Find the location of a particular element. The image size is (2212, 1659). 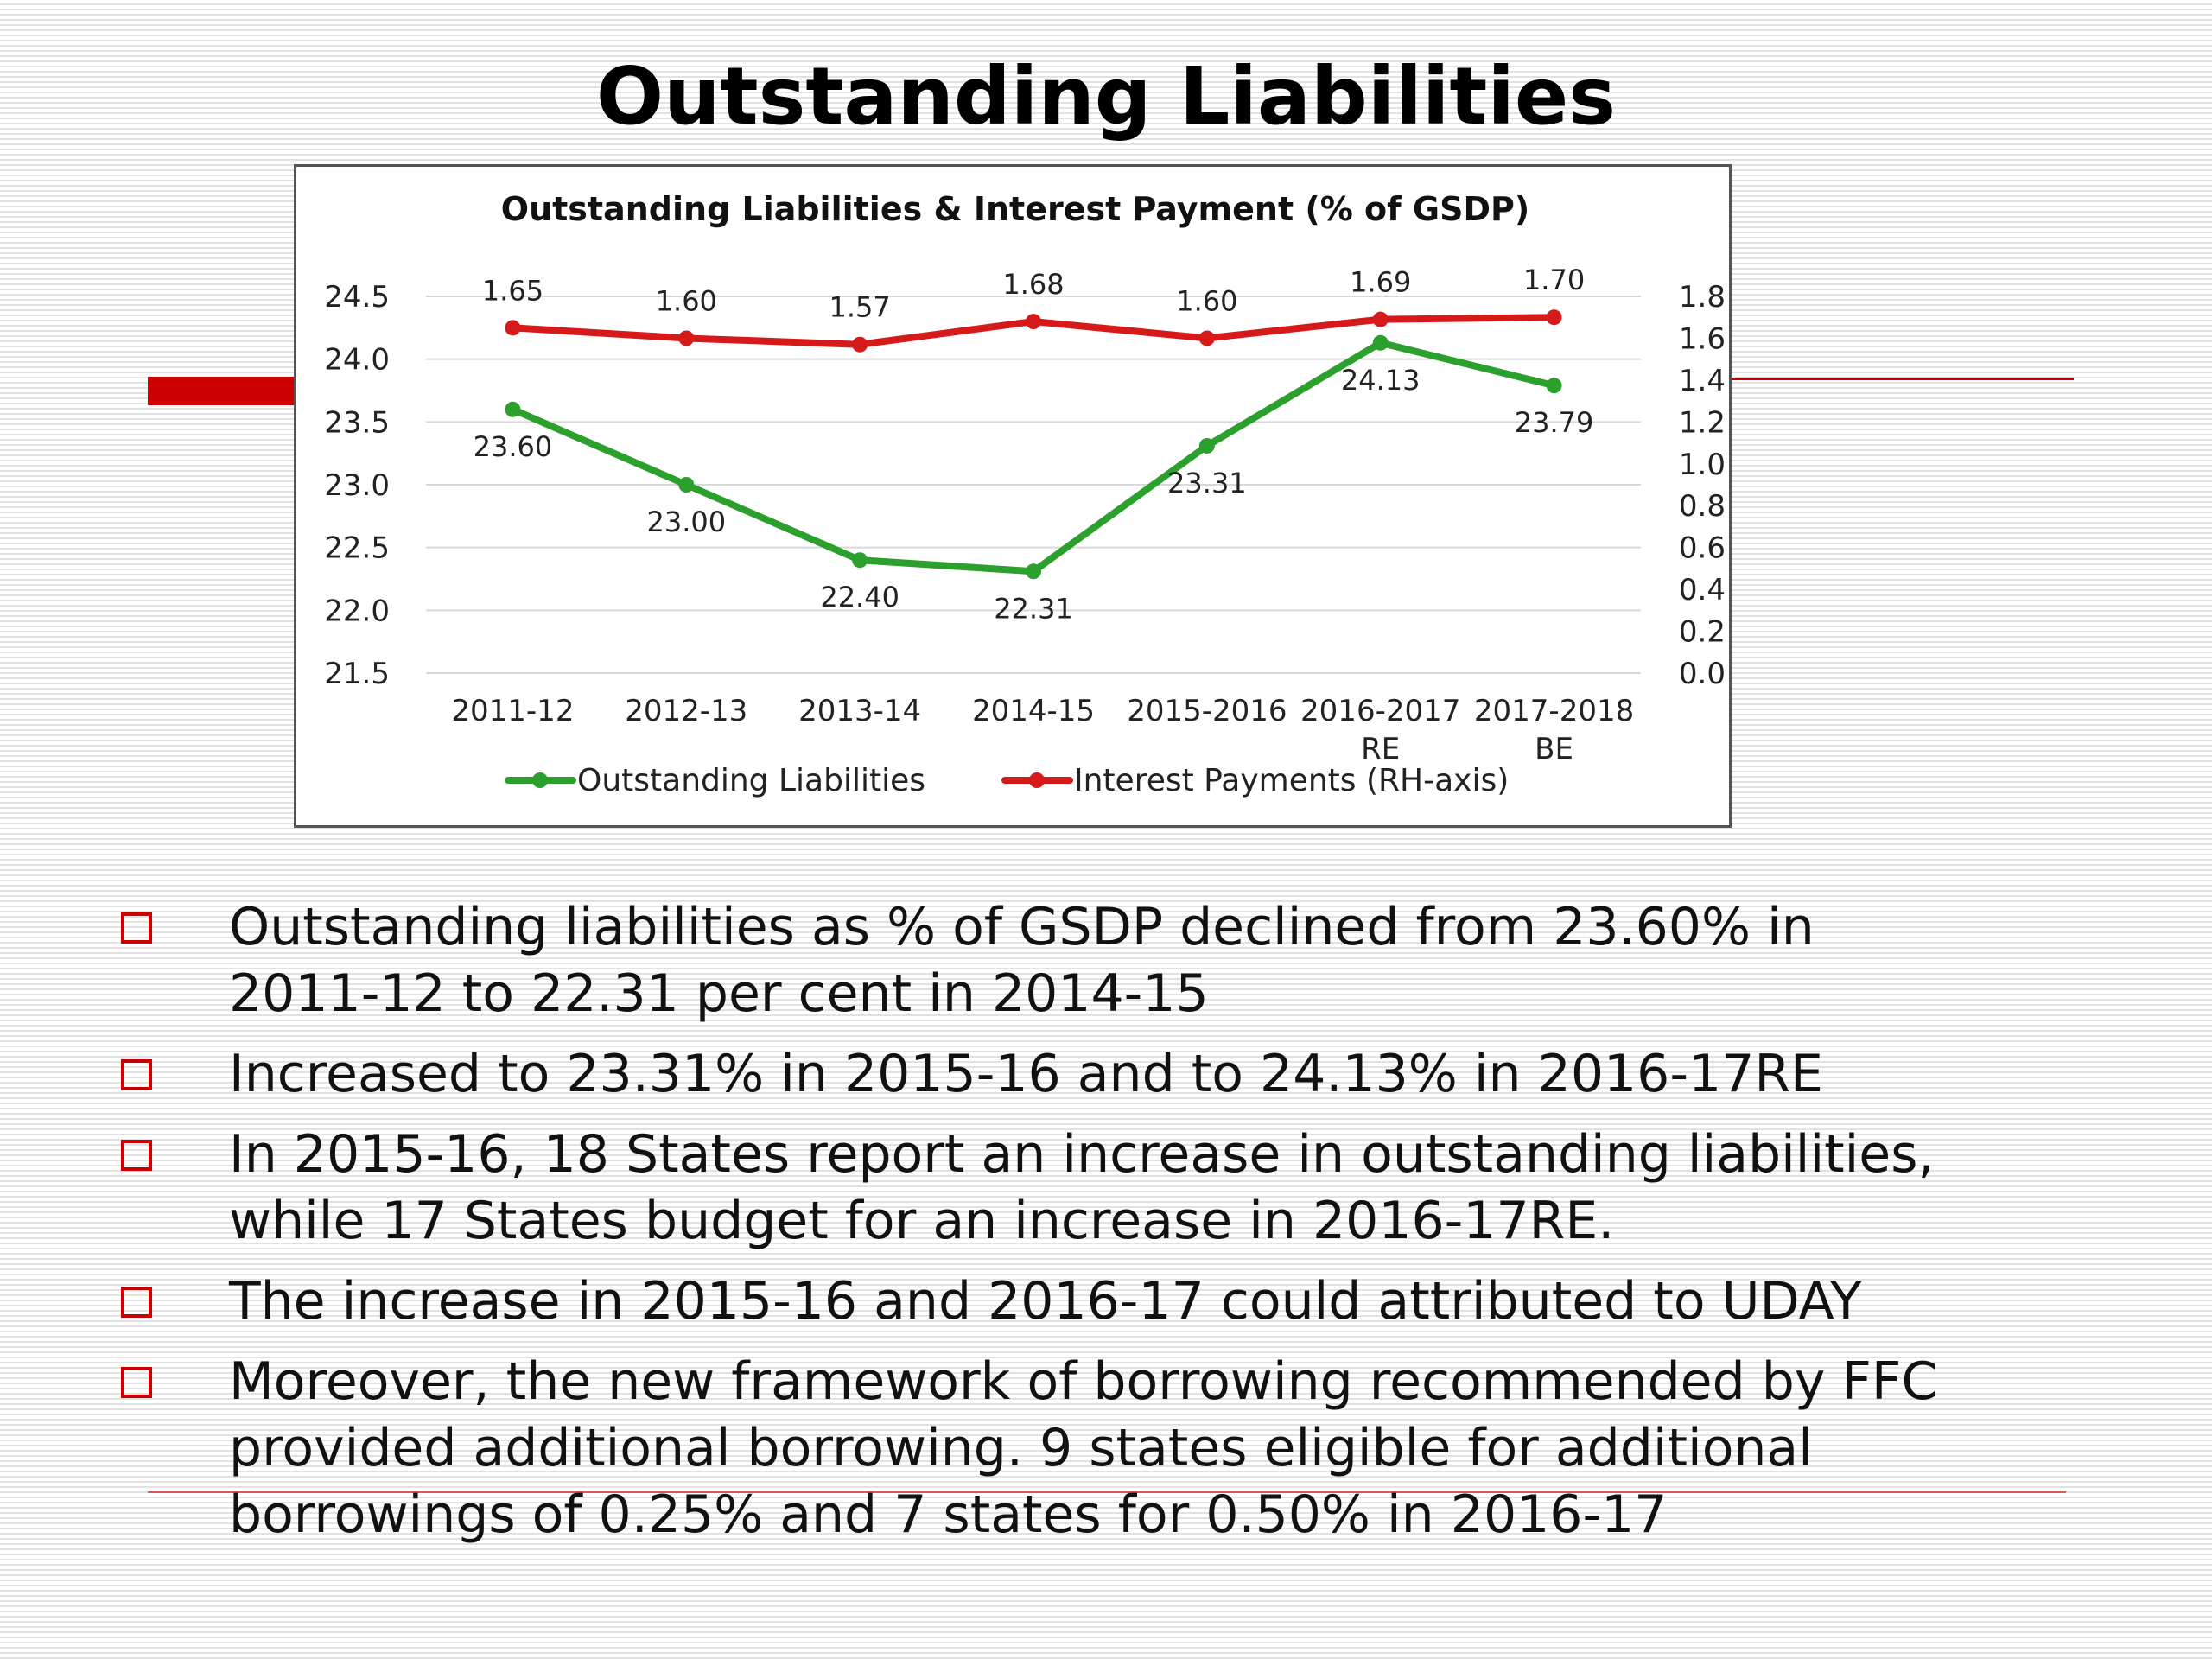

bottom-divider-line is located at coordinates (1107, 1492).